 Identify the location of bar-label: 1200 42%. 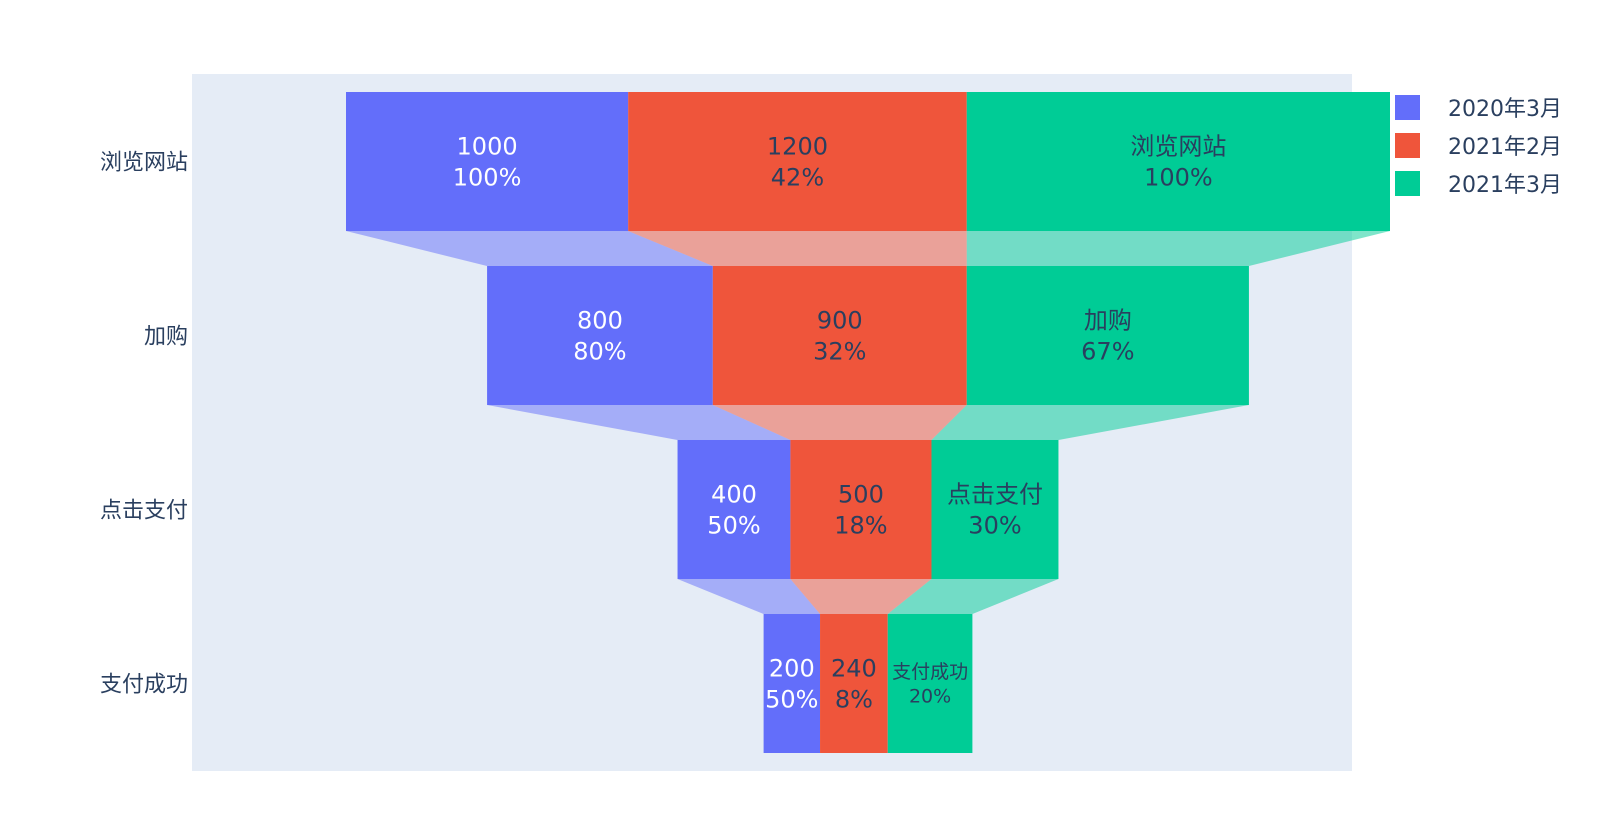
(797, 161).